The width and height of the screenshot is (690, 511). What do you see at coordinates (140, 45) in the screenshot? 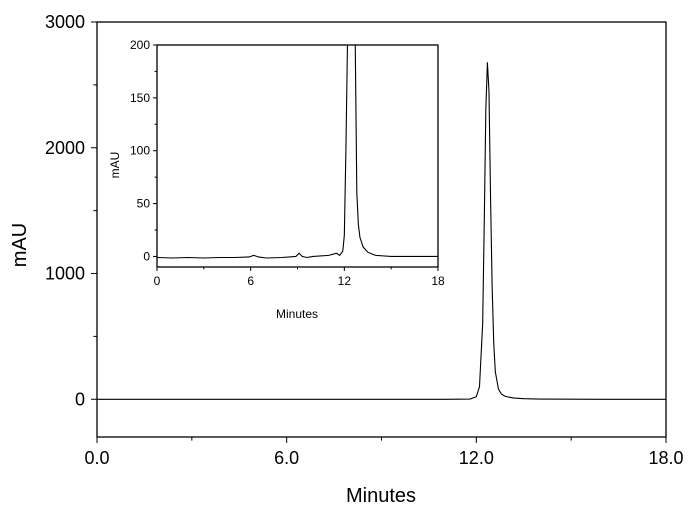
I see `inset-y-tick-label: 200` at bounding box center [140, 45].